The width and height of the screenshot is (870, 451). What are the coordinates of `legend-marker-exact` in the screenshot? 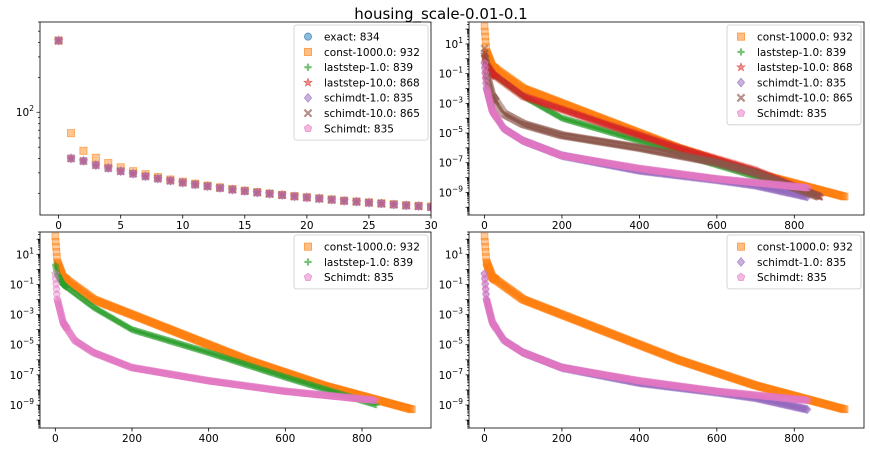 It's located at (307, 36).